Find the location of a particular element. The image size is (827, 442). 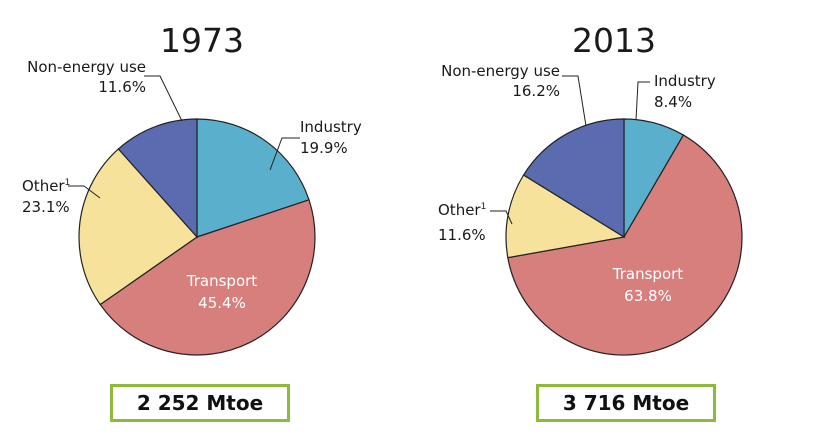

chart-title: 2013 is located at coordinates (614, 40).